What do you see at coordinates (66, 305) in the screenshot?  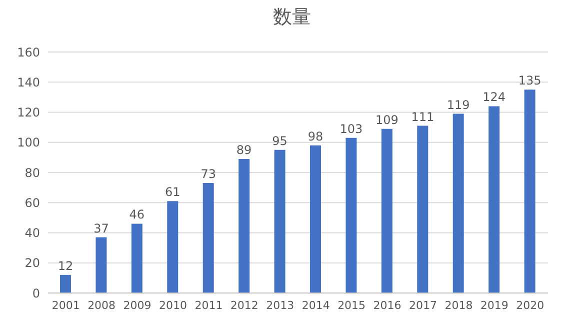 I see `x-tick-label: 2001` at bounding box center [66, 305].